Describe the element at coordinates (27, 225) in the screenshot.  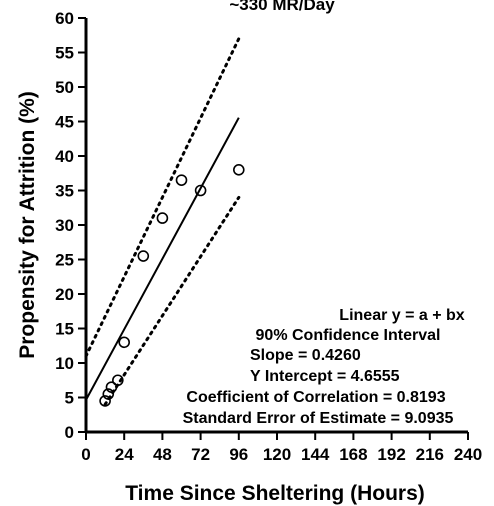
I see `y-axis-title: Propensity for Attrition (%)` at that location.